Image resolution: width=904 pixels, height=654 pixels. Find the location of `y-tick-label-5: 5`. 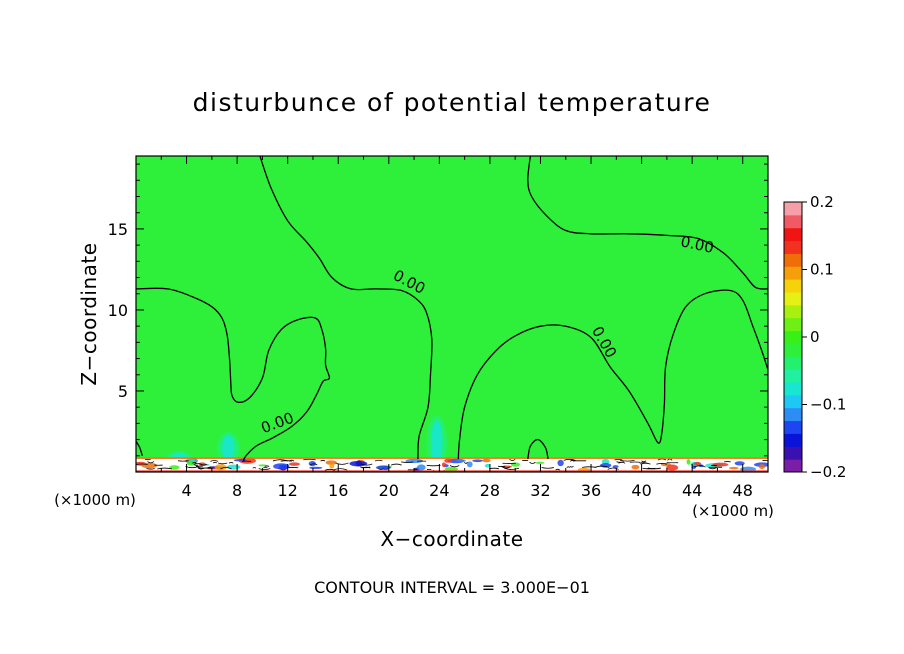

y-tick-label-5: 5 is located at coordinates (123, 391).